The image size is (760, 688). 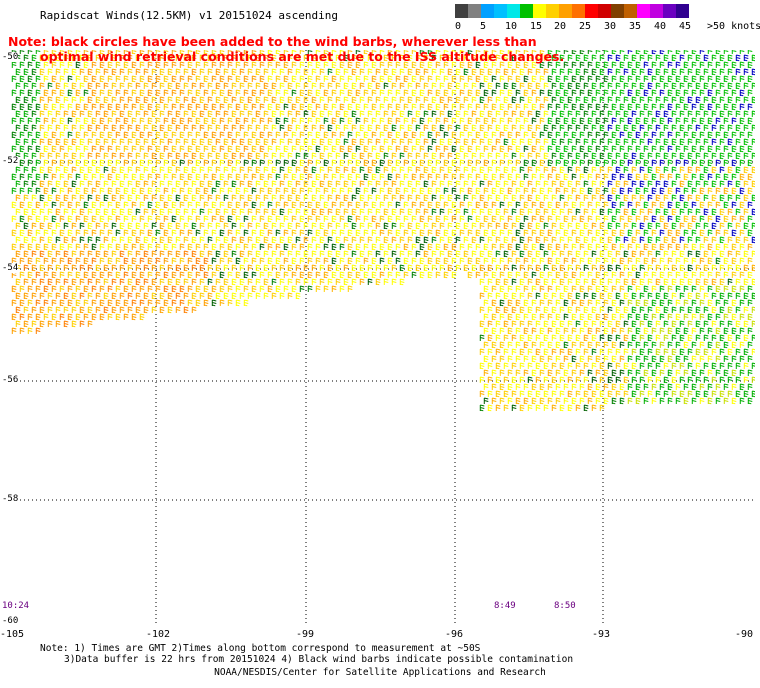 What do you see at coordinates (685, 26) in the screenshot?
I see `colorbar-label: 45` at bounding box center [685, 26].